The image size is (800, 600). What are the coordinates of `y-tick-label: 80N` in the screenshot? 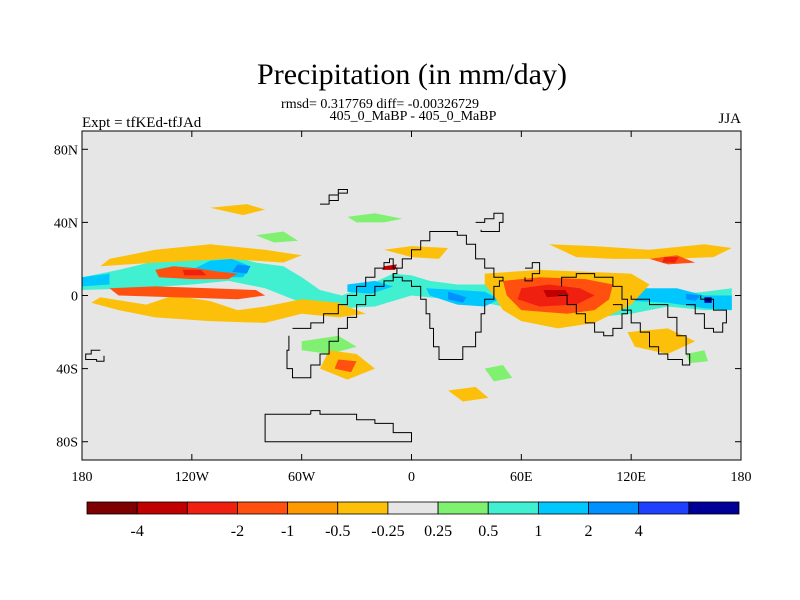 It's located at (66, 150).